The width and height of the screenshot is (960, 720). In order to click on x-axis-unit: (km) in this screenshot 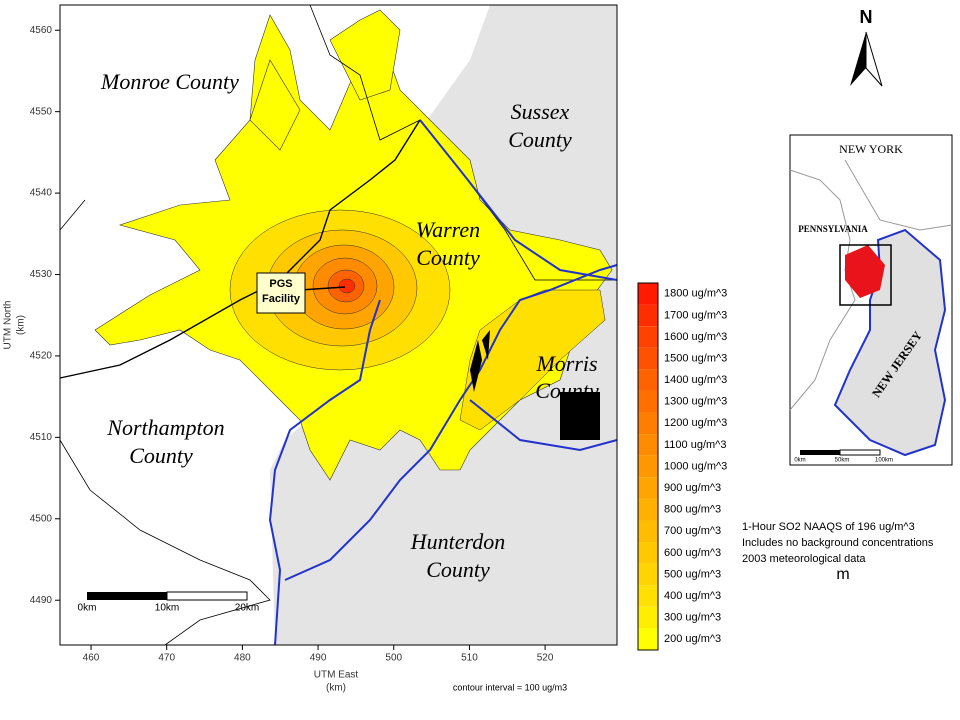, I will do `click(336, 688)`.